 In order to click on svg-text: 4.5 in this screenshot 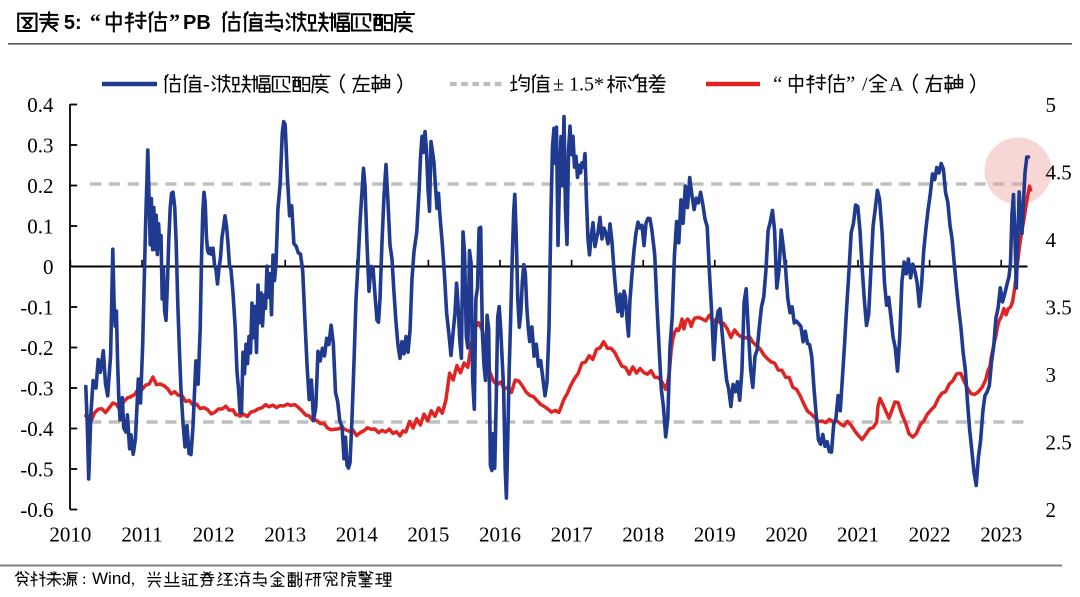, I will do `click(1059, 172)`.